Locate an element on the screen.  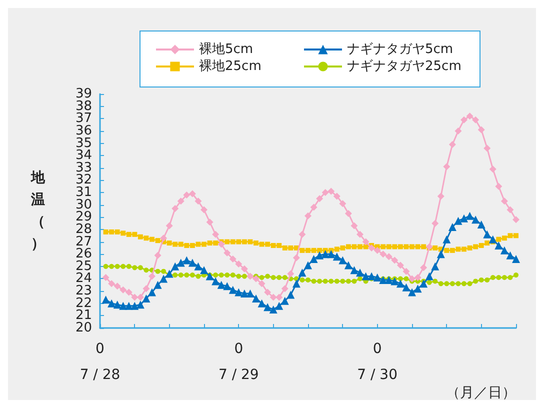
legend-label: 裸地25cm is located at coordinates (230, 66).